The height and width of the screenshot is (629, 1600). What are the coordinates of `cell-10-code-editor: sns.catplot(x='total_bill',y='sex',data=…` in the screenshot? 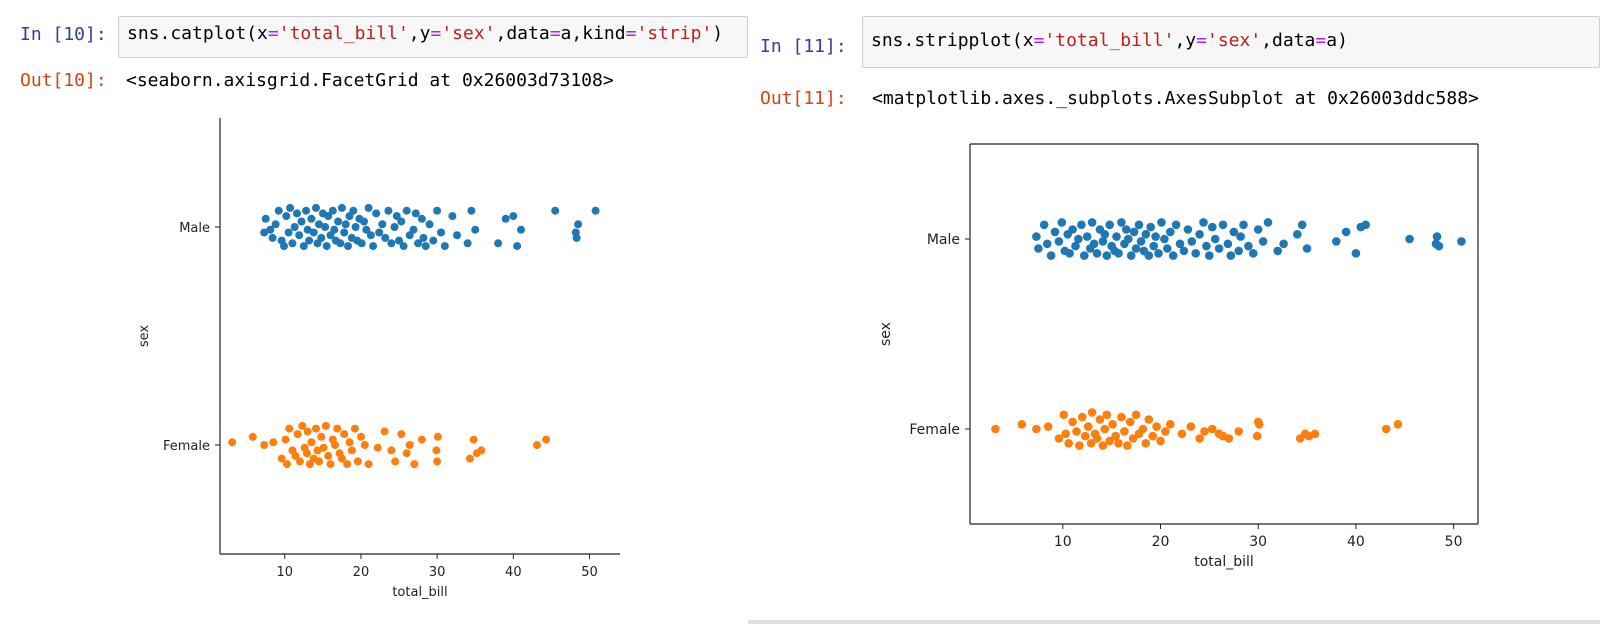 It's located at (433, 37).